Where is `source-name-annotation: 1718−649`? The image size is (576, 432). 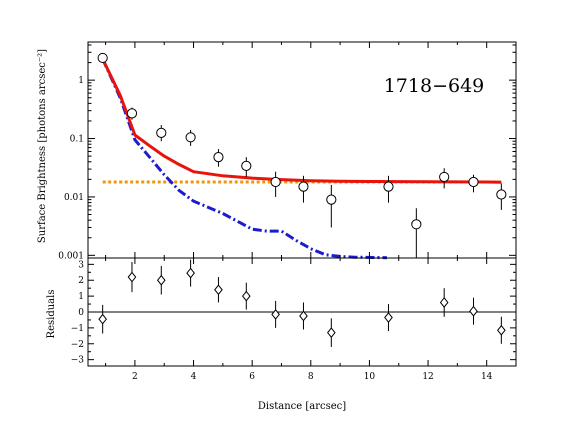 source-name-annotation: 1718−649 is located at coordinates (434, 86).